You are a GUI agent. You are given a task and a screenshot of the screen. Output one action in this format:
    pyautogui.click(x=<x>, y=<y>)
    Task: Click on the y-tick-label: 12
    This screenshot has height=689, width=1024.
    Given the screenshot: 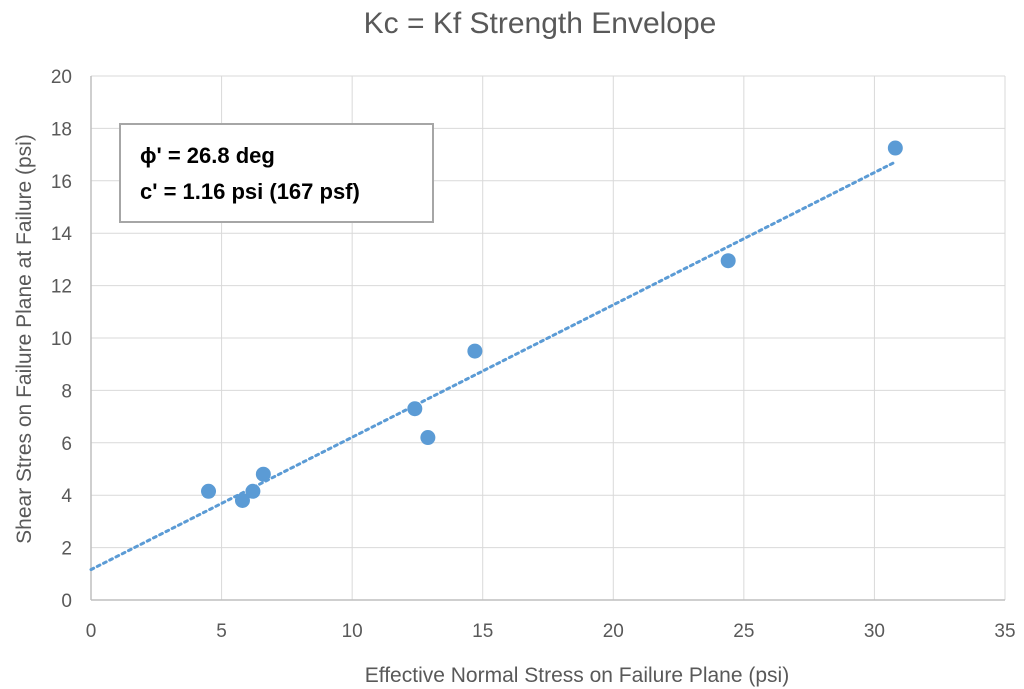 What is the action you would take?
    pyautogui.click(x=61, y=287)
    